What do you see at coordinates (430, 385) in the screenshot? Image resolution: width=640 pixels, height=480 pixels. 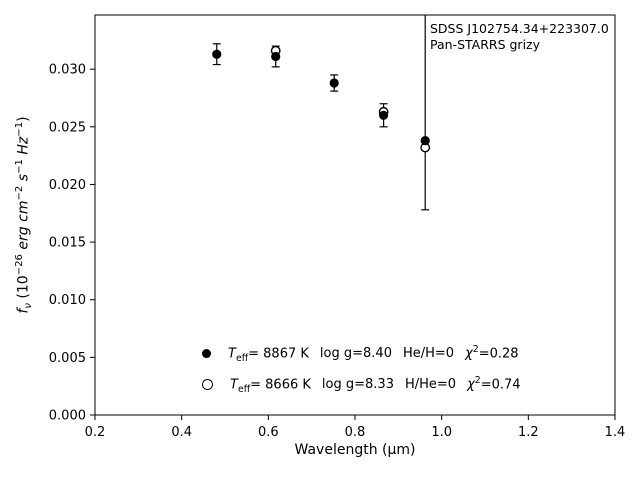 I see `abundance-ratio: H/He=0` at bounding box center [430, 385].